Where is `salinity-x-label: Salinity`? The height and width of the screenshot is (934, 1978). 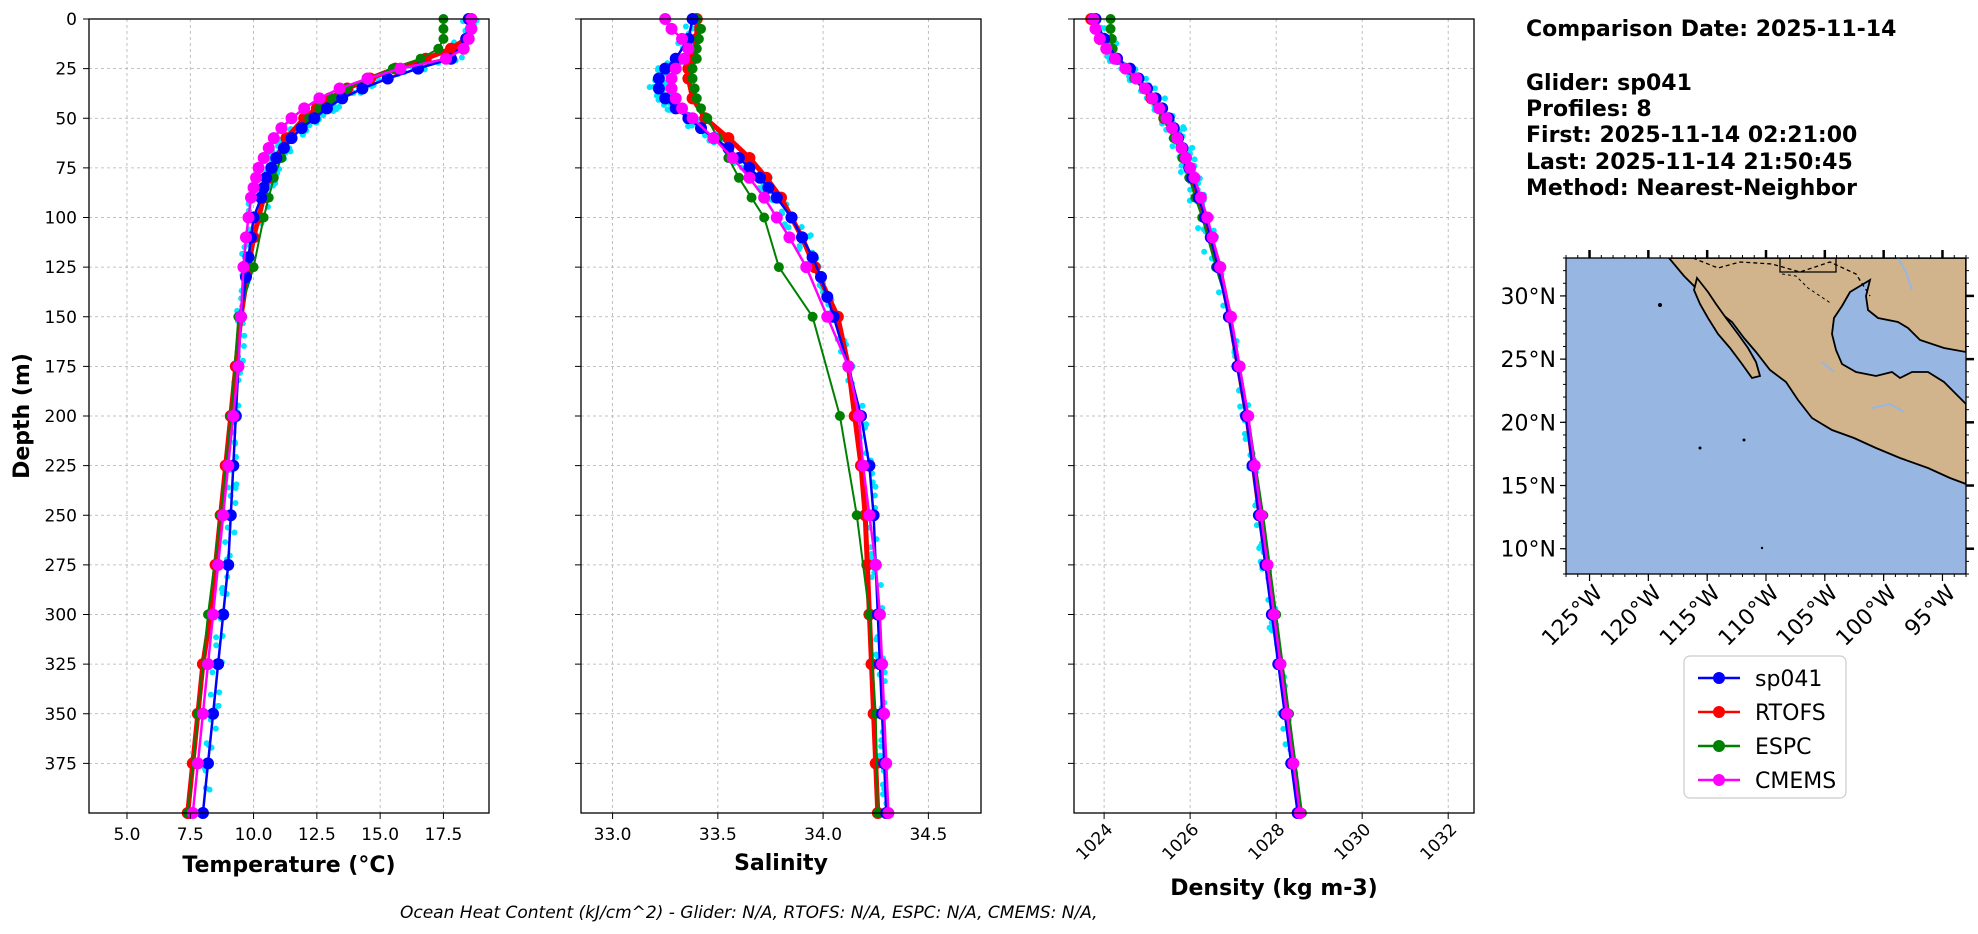 salinity-x-label: Salinity is located at coordinates (781, 863).